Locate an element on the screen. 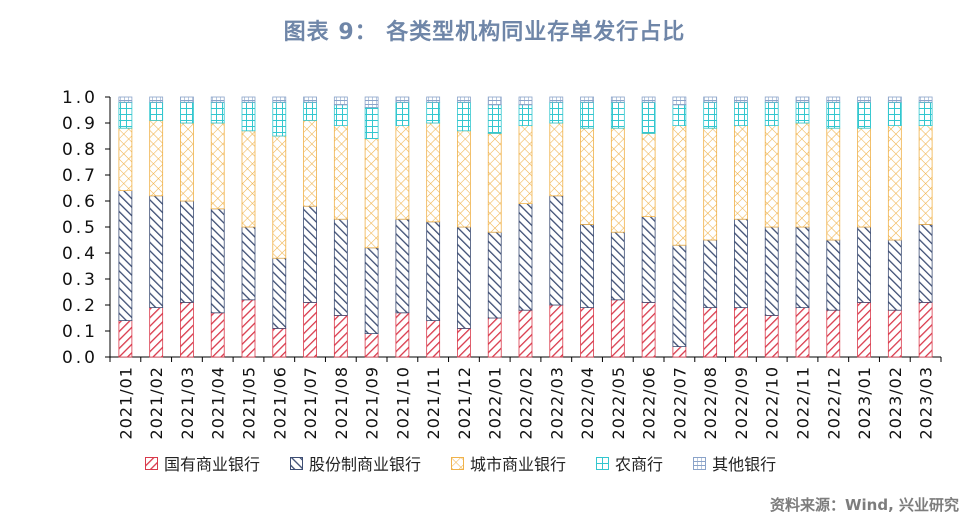  legend-item: 其他银行 is located at coordinates (734, 463).